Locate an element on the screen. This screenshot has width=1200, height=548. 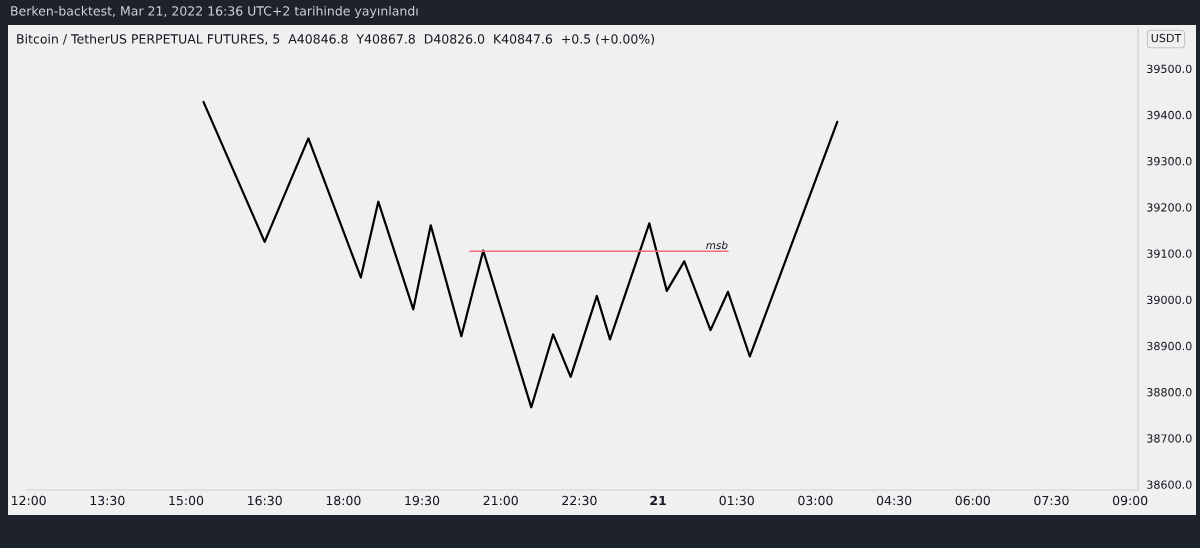
y-tick-label: 39200.0 is located at coordinates (1169, 207).